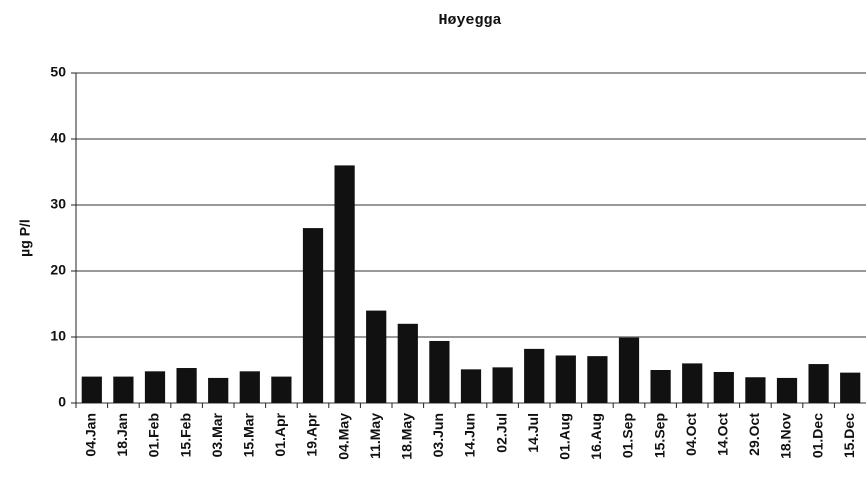  What do you see at coordinates (438, 435) in the screenshot?
I see `x-tick-label: 03.Jun` at bounding box center [438, 435].